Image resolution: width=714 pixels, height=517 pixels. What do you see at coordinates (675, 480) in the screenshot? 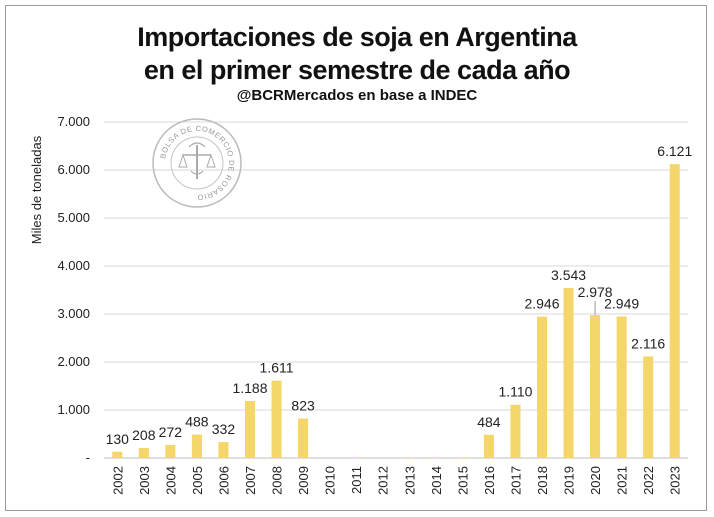
I see `x-tick-label-2023: 2023` at bounding box center [675, 480].